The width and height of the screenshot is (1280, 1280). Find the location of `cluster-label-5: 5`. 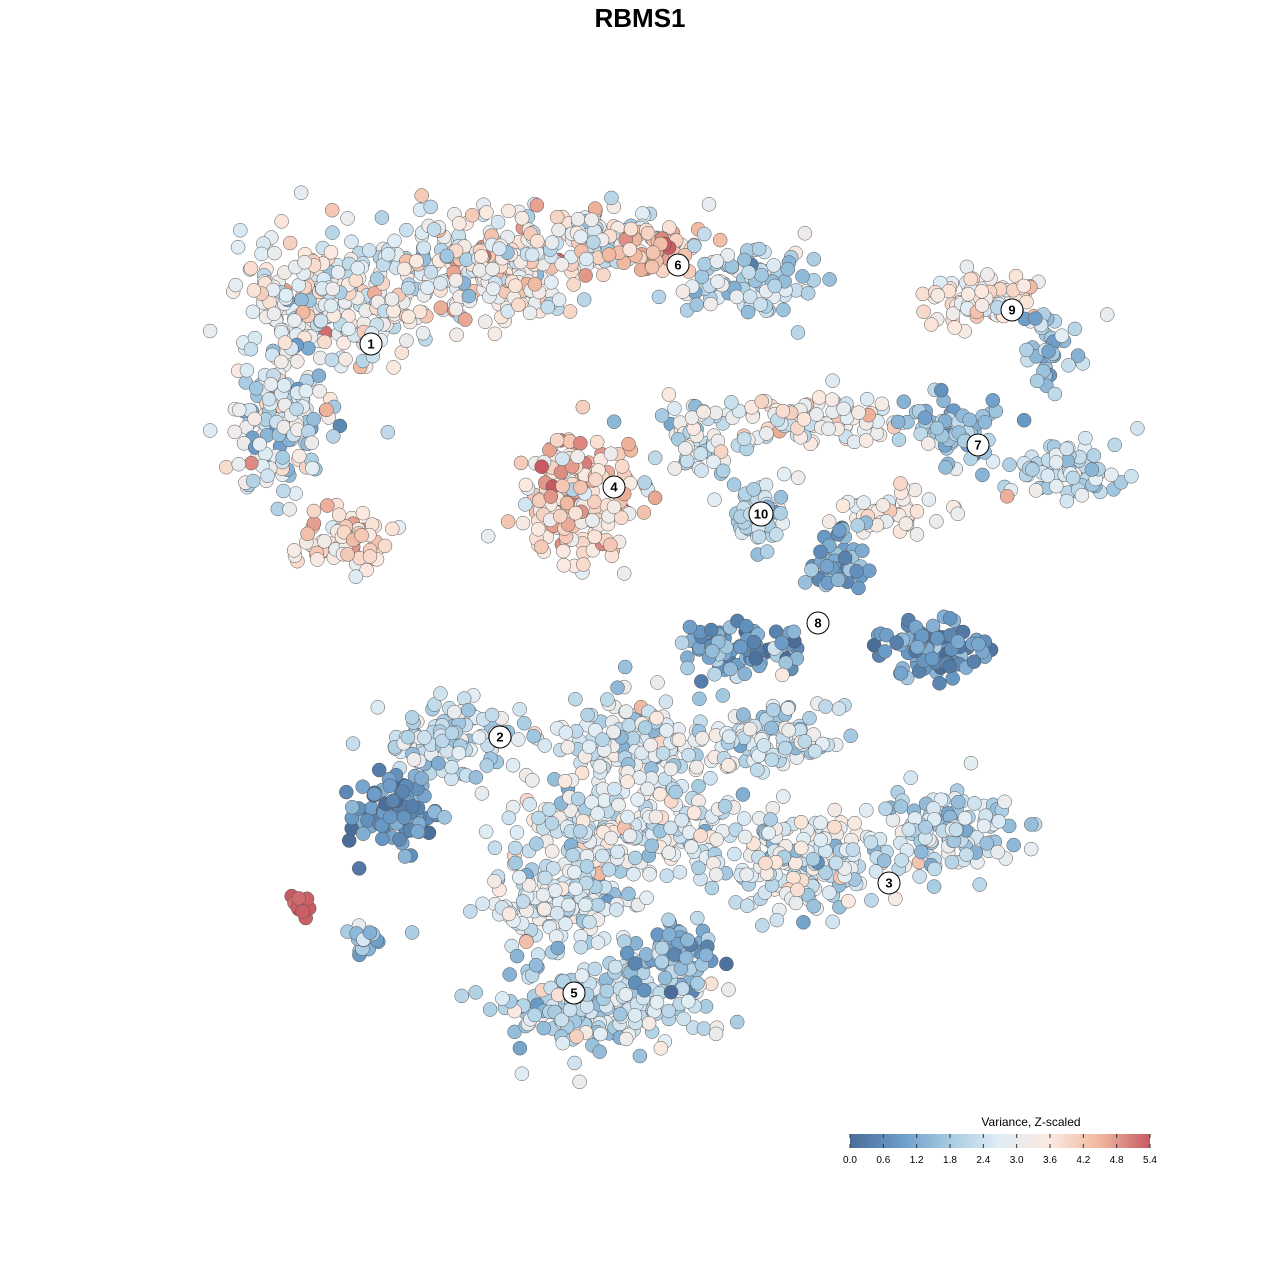

cluster-label-5: 5 is located at coordinates (574, 993).